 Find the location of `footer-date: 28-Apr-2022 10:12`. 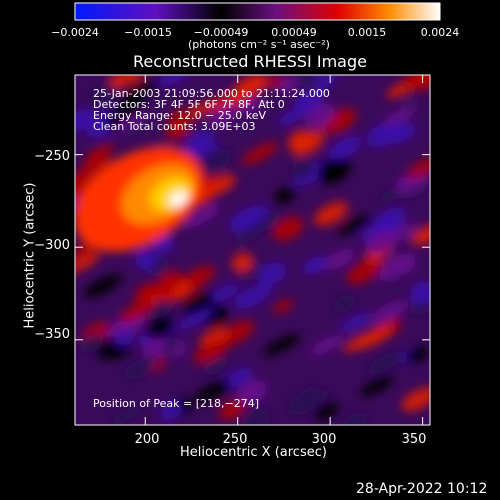

footer-date: 28-Apr-2022 10:12 is located at coordinates (422, 489).